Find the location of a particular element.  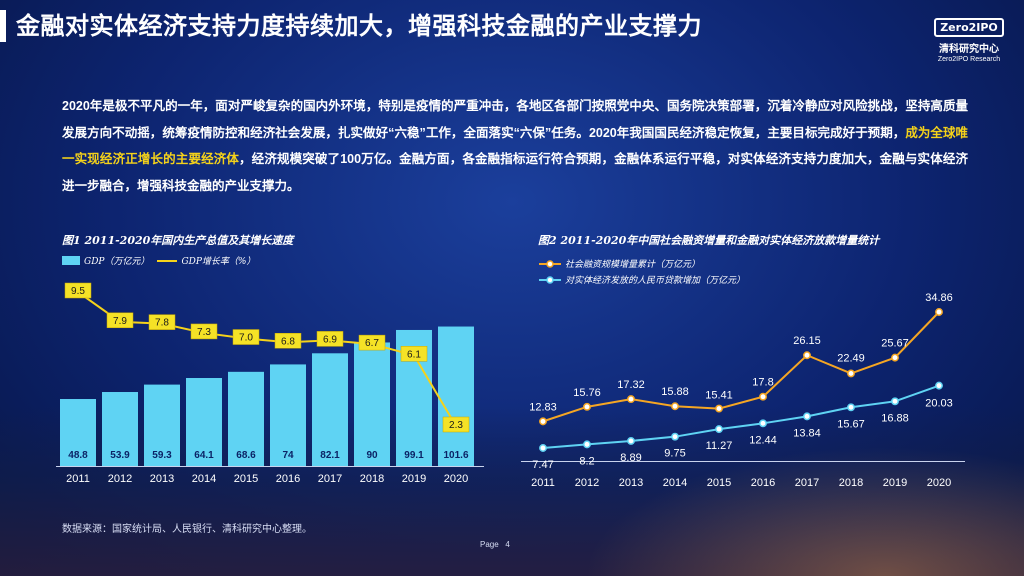

chart2-s2-label-2011: 7.47 is located at coordinates (542, 465).